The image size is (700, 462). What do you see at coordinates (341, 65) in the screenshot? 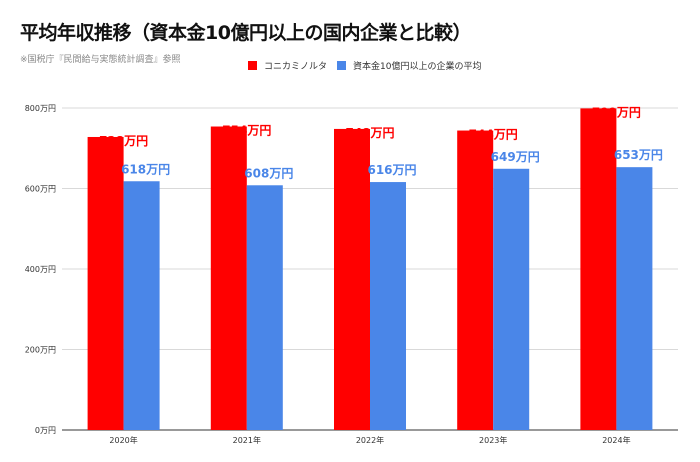
I see `legend-swatch-blue` at bounding box center [341, 65].